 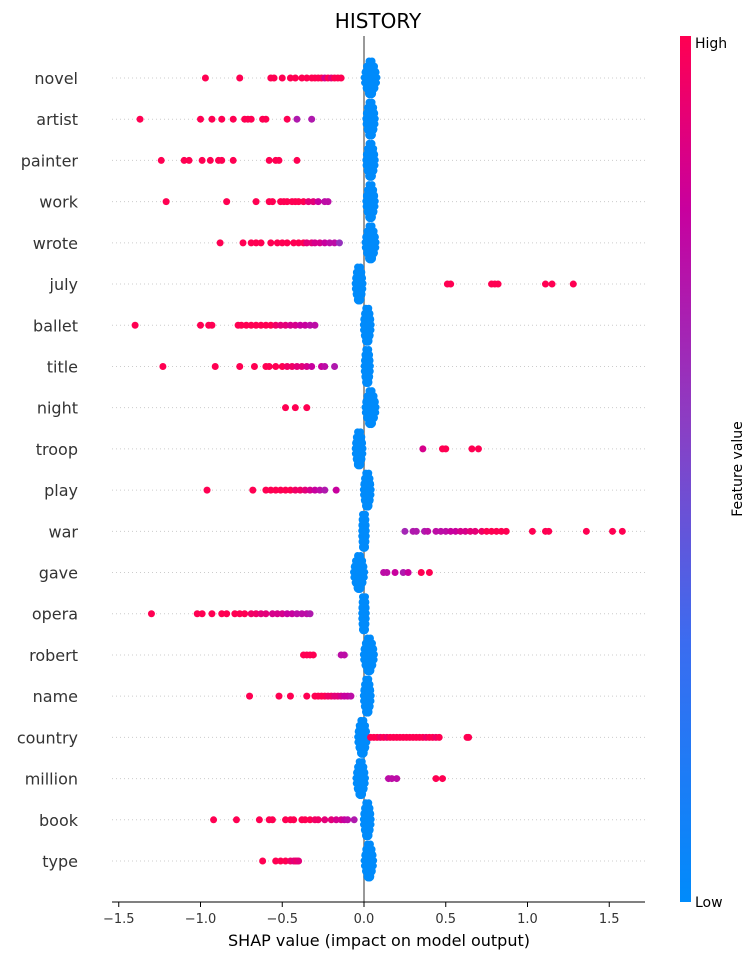 What do you see at coordinates (55, 243) in the screenshot?
I see `feature-label-wrote: wrote` at bounding box center [55, 243].